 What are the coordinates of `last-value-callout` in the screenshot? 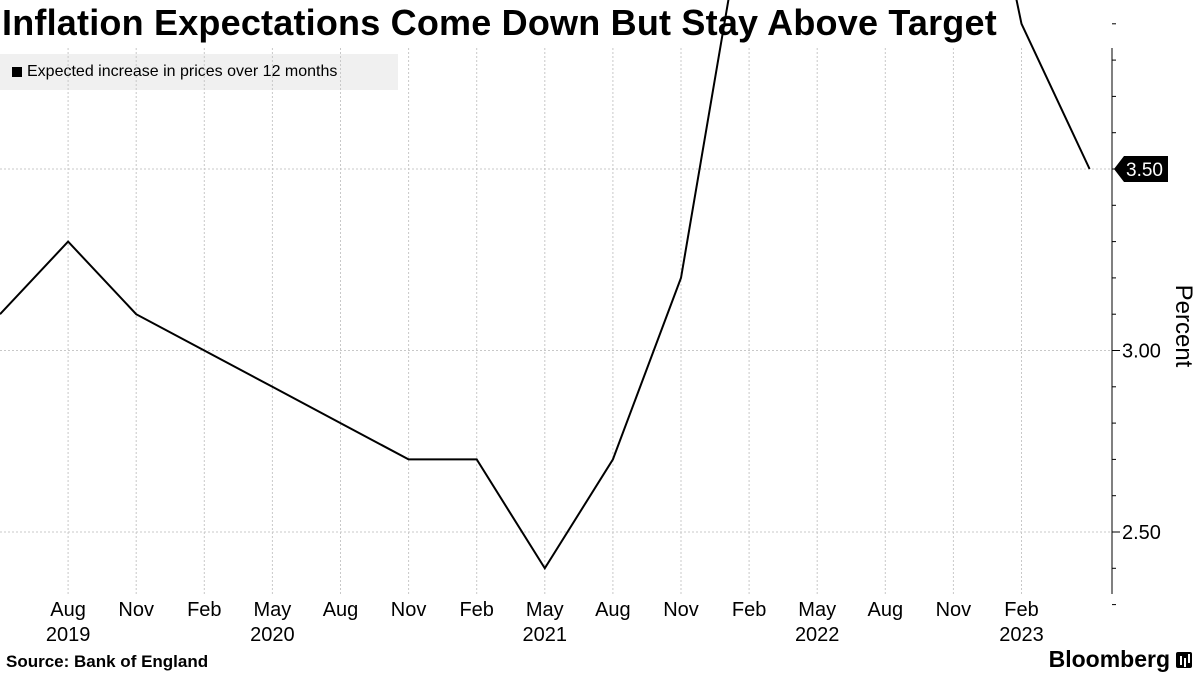 It's located at (1141, 169).